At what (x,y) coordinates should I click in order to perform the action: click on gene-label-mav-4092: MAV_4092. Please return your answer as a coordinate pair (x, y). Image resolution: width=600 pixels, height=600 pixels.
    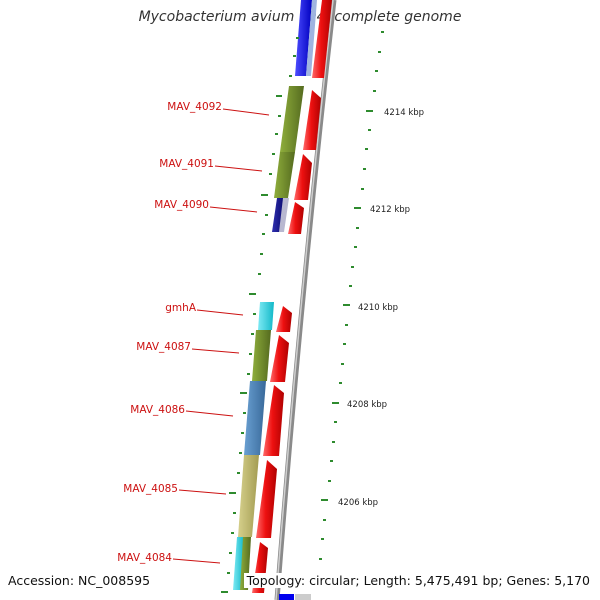
    Looking at the image, I should click on (194, 107).